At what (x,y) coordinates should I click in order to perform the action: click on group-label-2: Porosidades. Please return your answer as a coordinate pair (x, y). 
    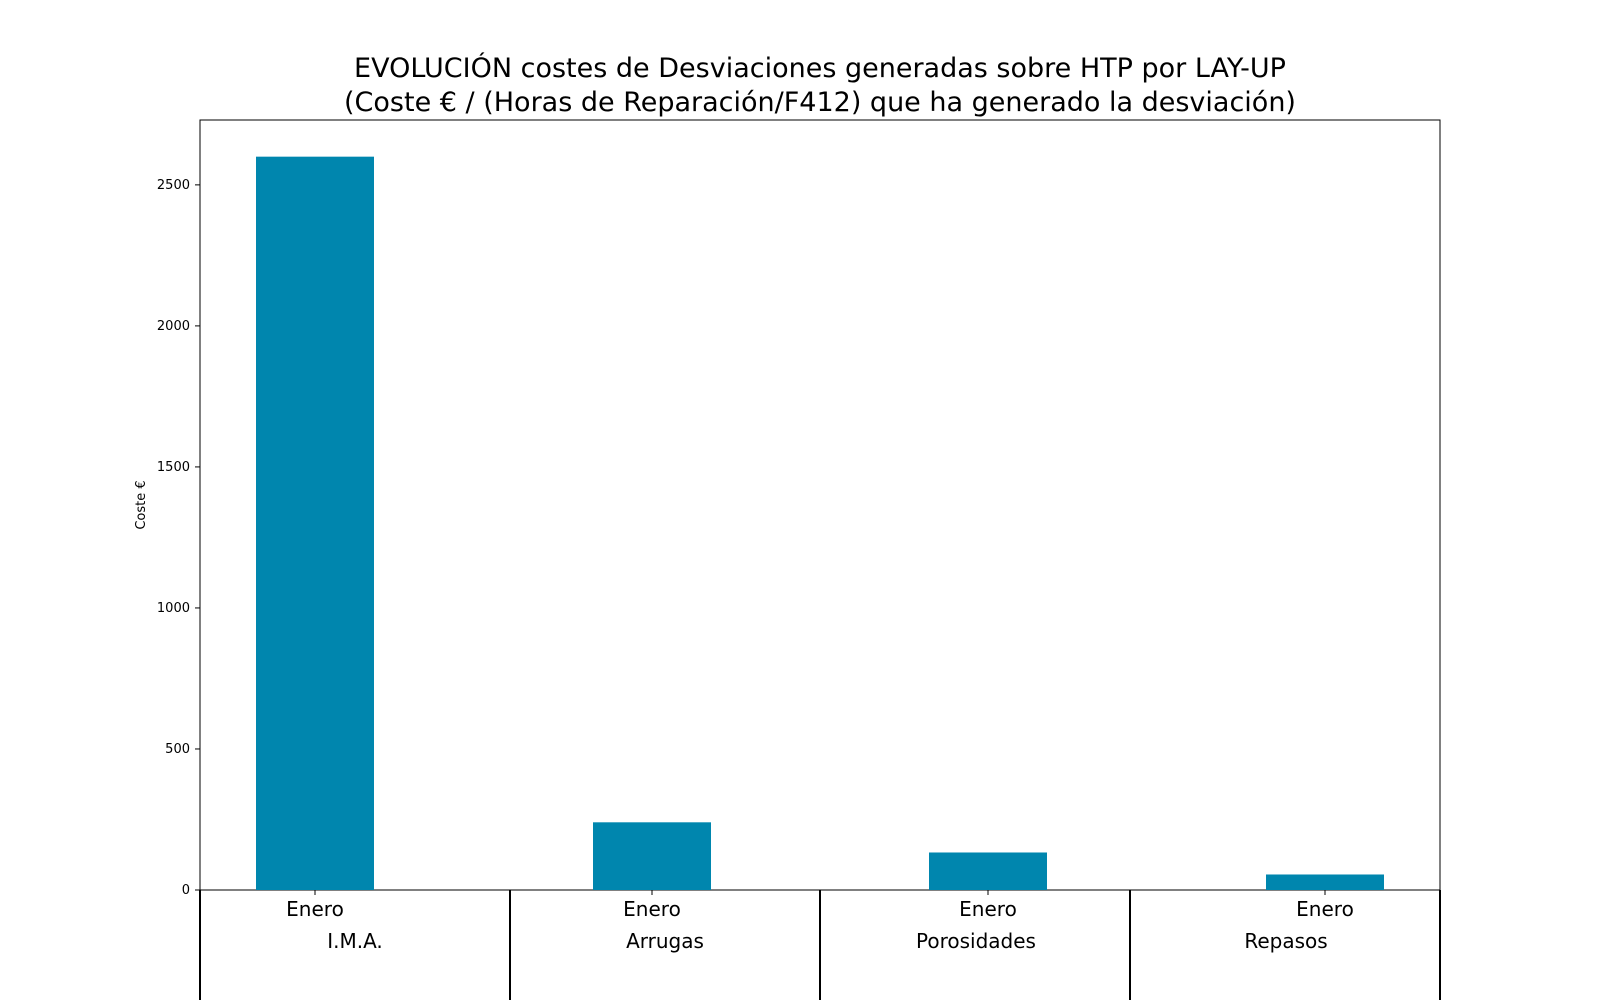
    Looking at the image, I should click on (976, 941).